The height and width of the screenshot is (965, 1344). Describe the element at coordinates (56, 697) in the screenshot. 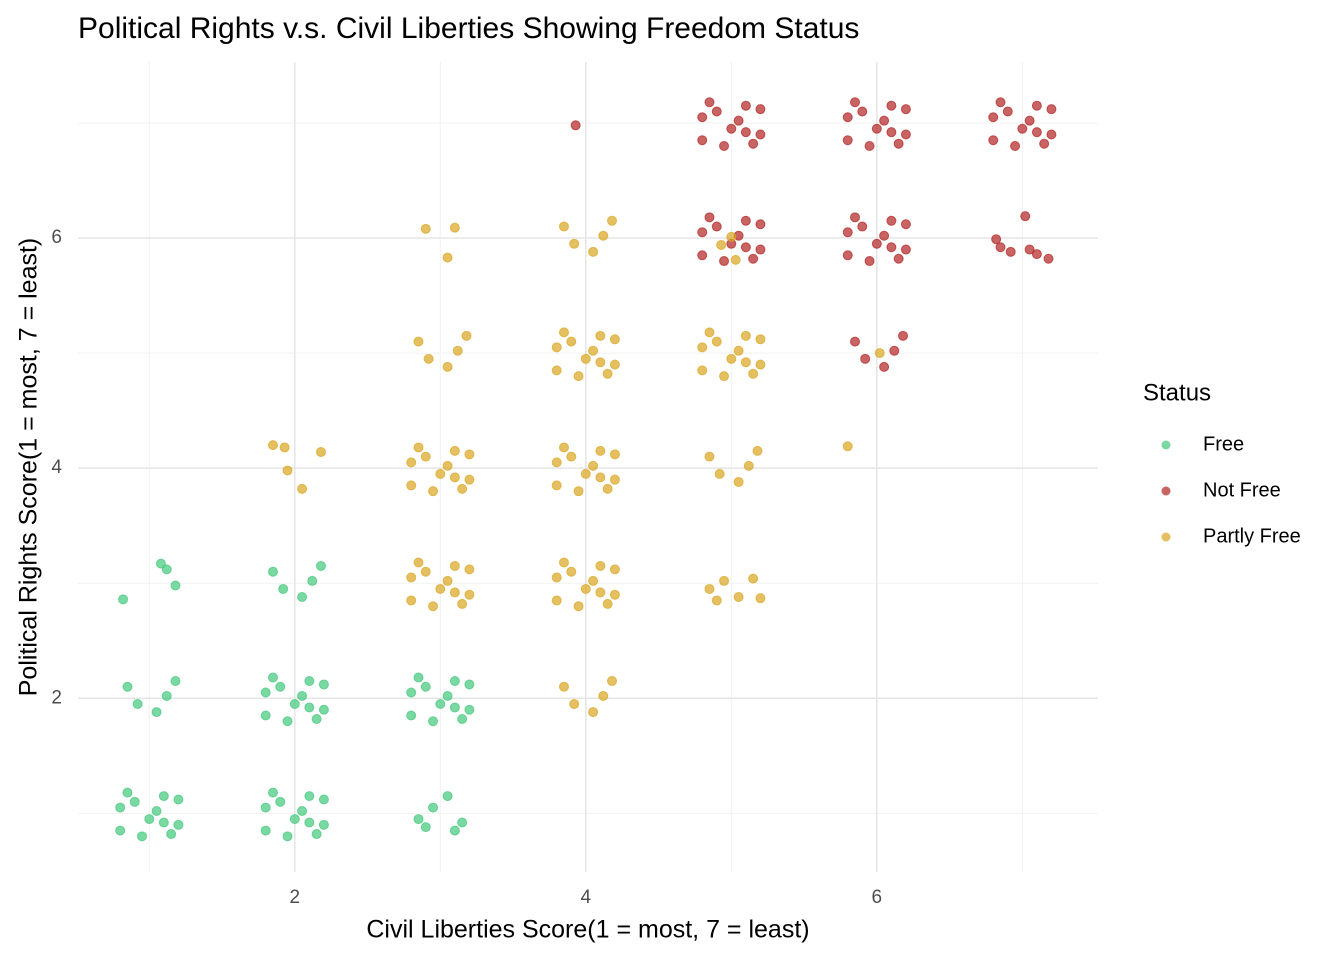

I see `y-tick-label: 2` at that location.